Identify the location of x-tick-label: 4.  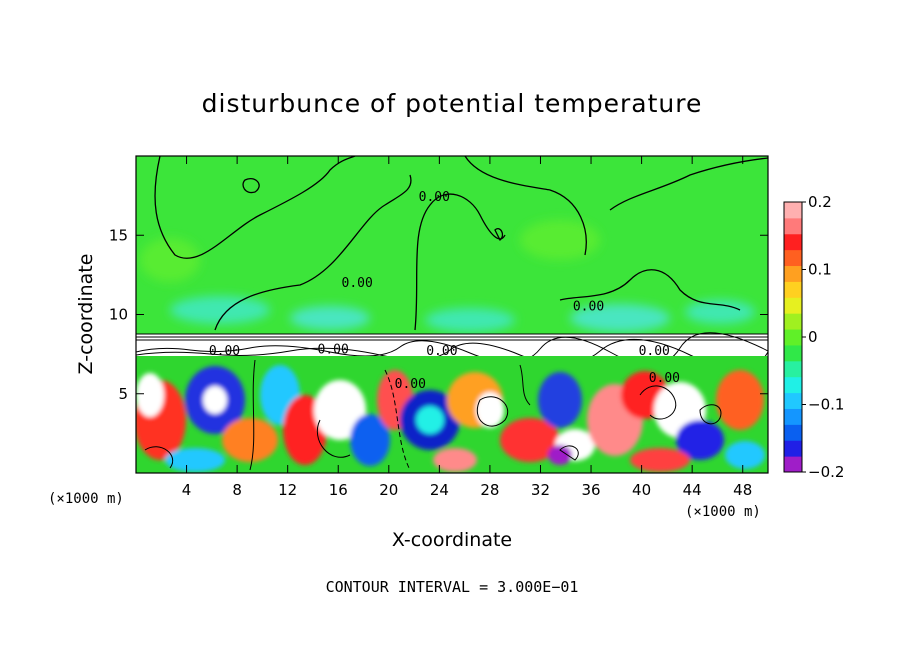
(187, 490).